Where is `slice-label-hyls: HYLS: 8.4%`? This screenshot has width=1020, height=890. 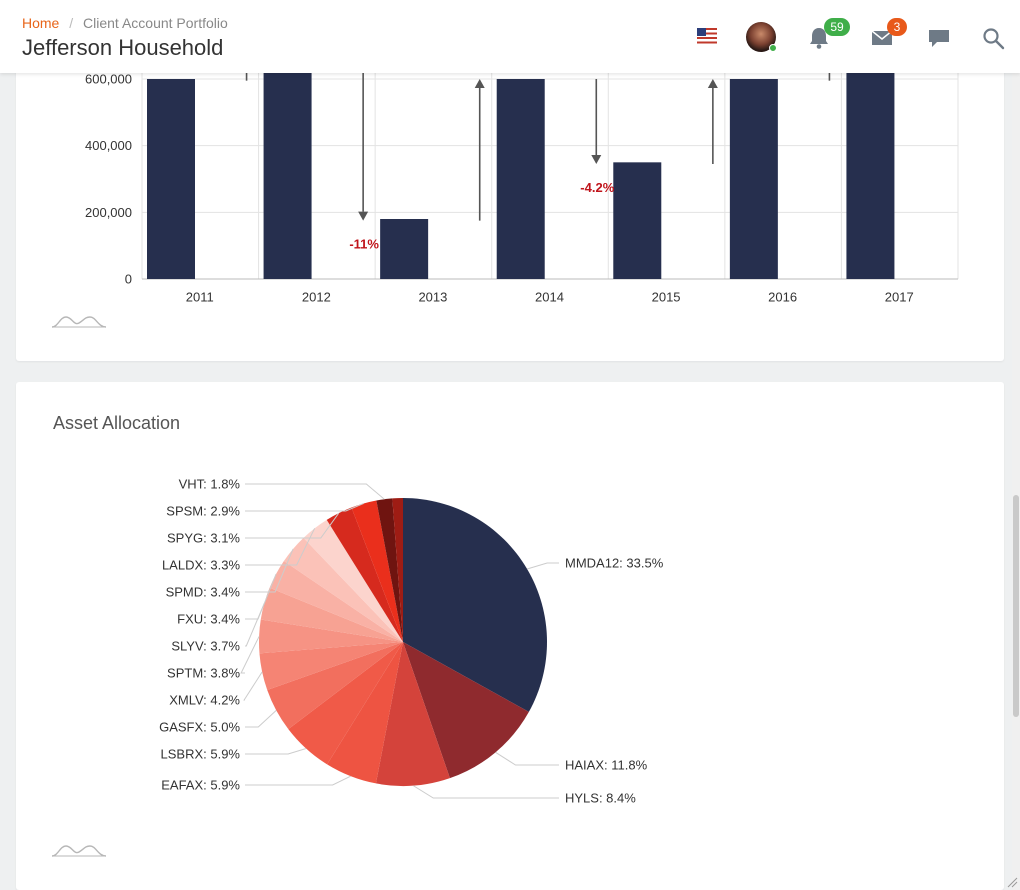
slice-label-hyls: HYLS: 8.4% is located at coordinates (600, 798).